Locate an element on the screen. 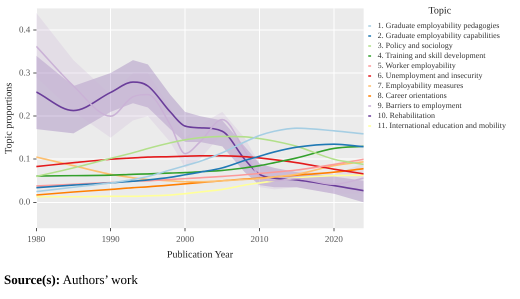  legend-label: 8. Career orientations is located at coordinates (412, 95).